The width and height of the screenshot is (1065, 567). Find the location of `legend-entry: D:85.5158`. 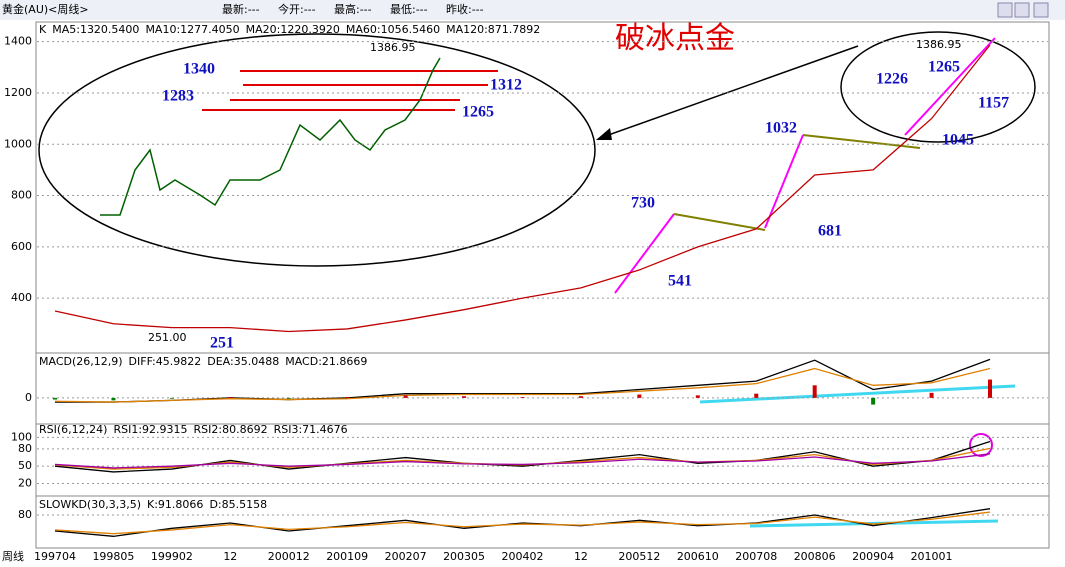

legend-entry: D:85.5158 is located at coordinates (238, 504).